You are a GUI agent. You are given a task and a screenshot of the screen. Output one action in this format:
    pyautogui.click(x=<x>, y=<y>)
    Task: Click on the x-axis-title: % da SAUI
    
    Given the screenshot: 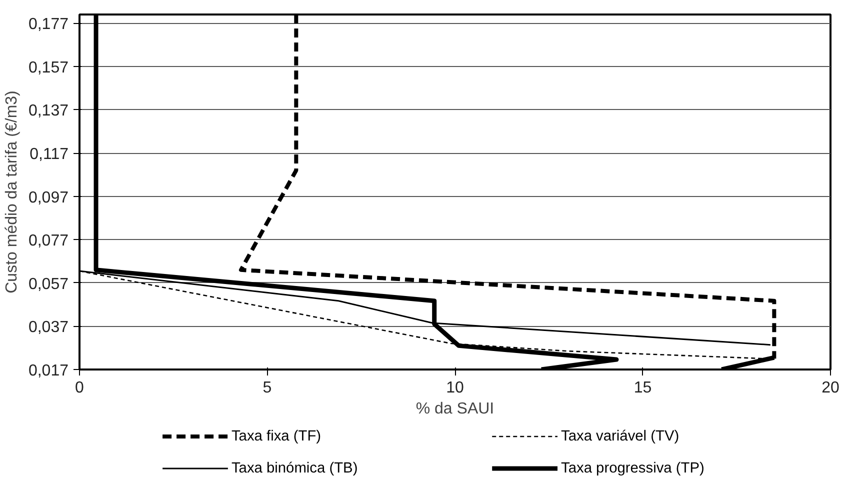 What is the action you would take?
    pyautogui.click(x=455, y=409)
    